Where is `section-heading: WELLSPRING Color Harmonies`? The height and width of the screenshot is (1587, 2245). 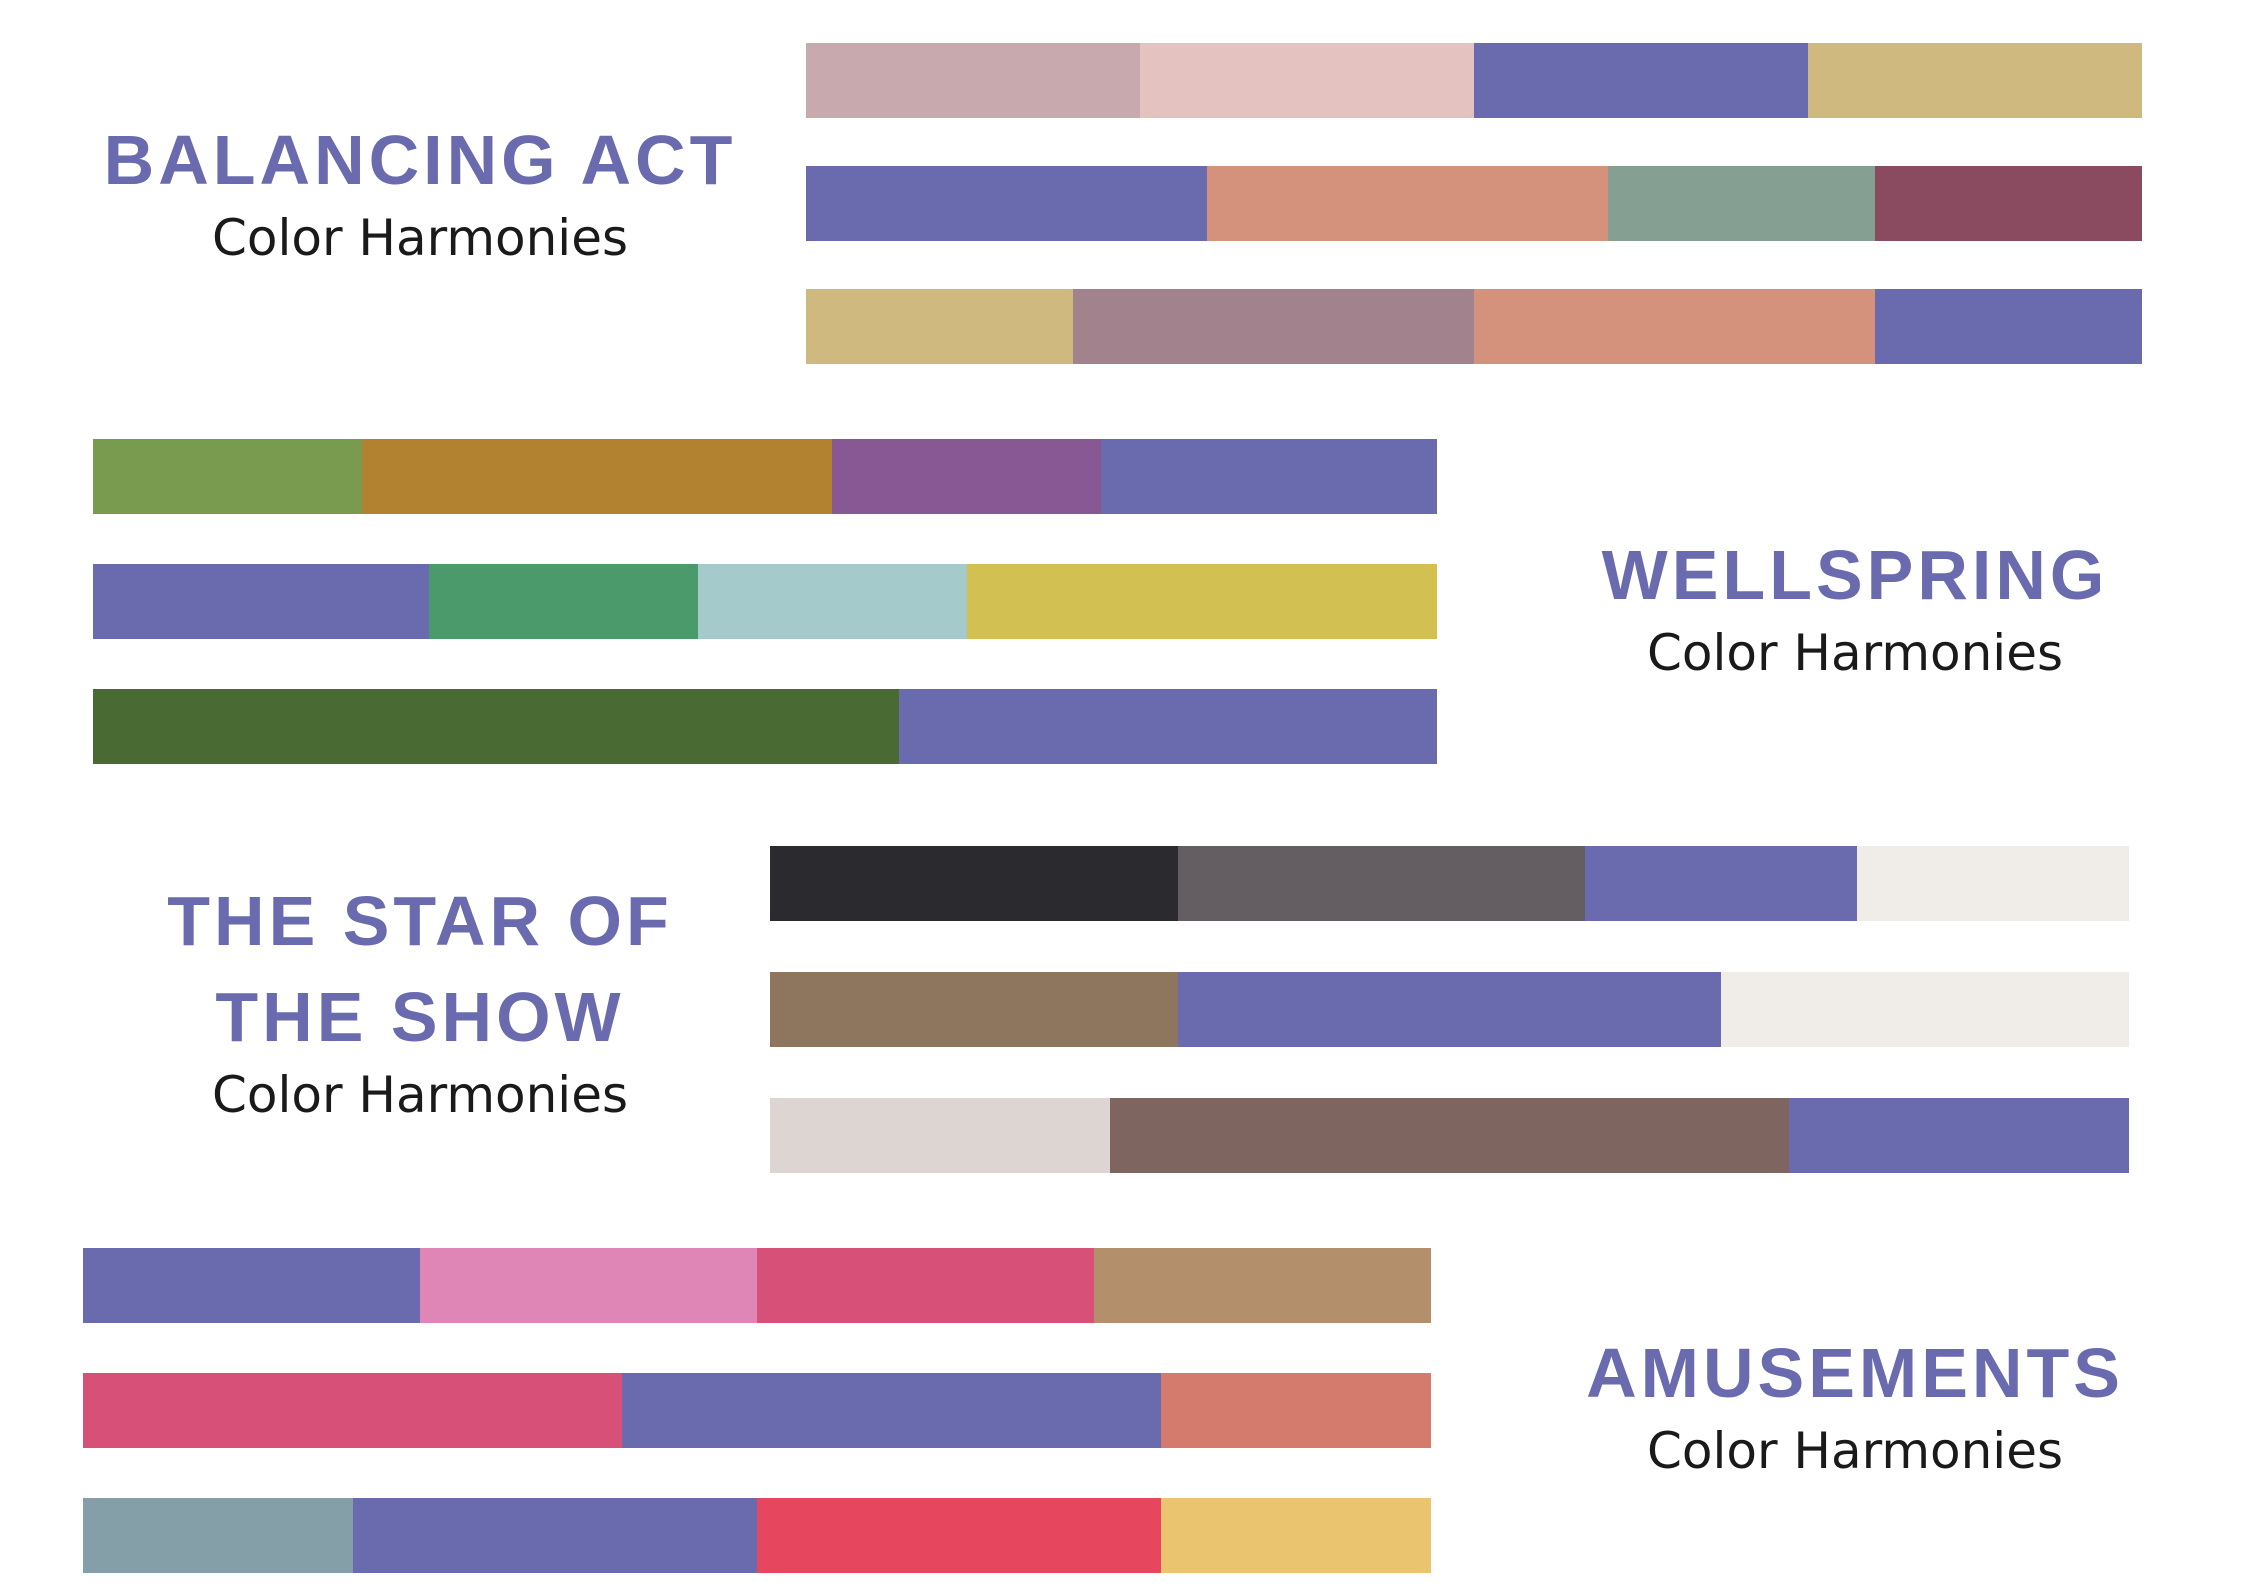
section-heading: WELLSPRING Color Harmonies is located at coordinates (1855, 605).